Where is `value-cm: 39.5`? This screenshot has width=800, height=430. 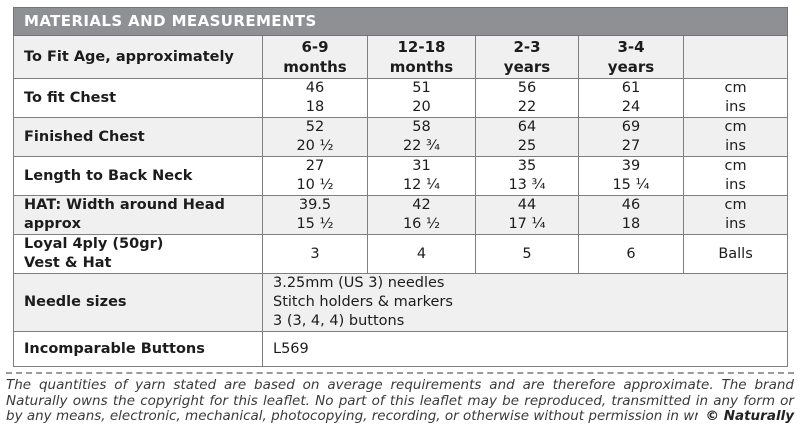
value-cm: 39.5 is located at coordinates (315, 205).